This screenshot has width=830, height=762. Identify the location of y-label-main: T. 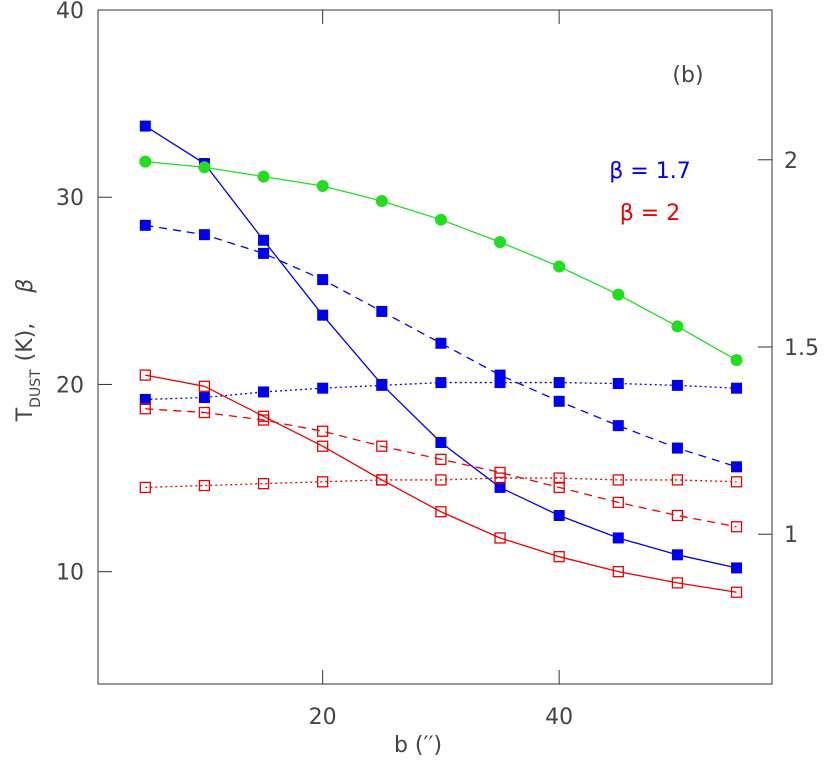
(25, 414).